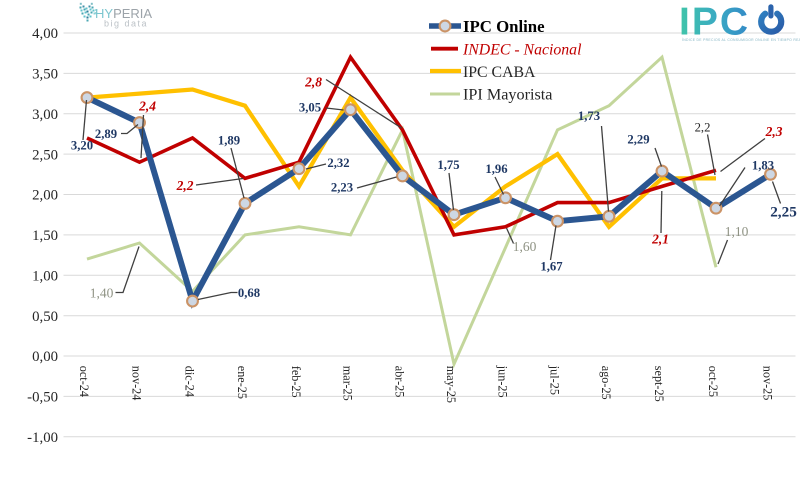  What do you see at coordinates (45, 34) in the screenshot?
I see `svg-text: 4,00` at bounding box center [45, 34].